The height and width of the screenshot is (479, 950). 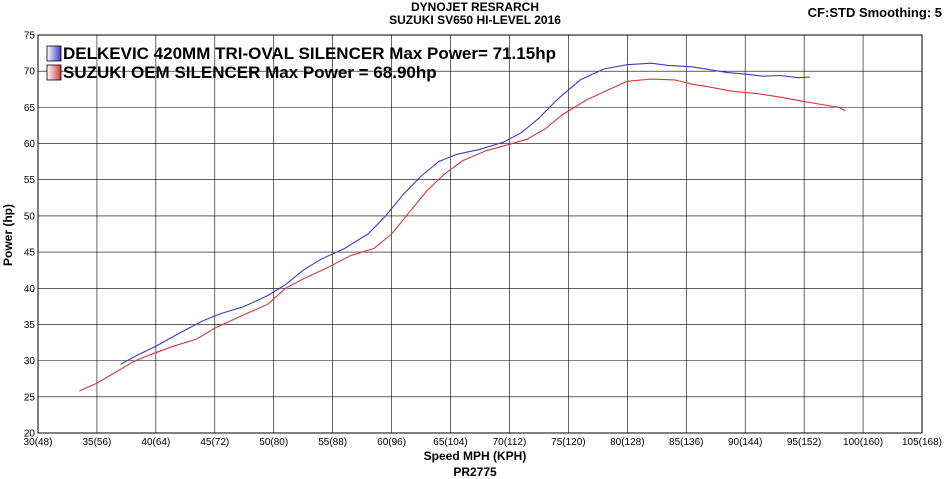 What do you see at coordinates (922, 442) in the screenshot?
I see `x-tick-label: 105(168)` at bounding box center [922, 442].